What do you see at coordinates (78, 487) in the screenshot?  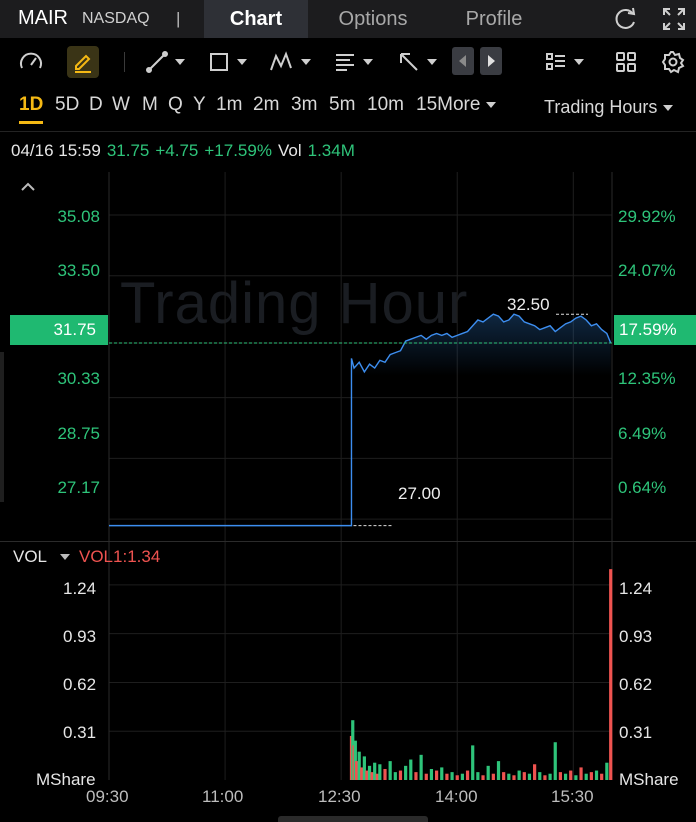 I see `y-tick-left: 27.17` at bounding box center [78, 487].